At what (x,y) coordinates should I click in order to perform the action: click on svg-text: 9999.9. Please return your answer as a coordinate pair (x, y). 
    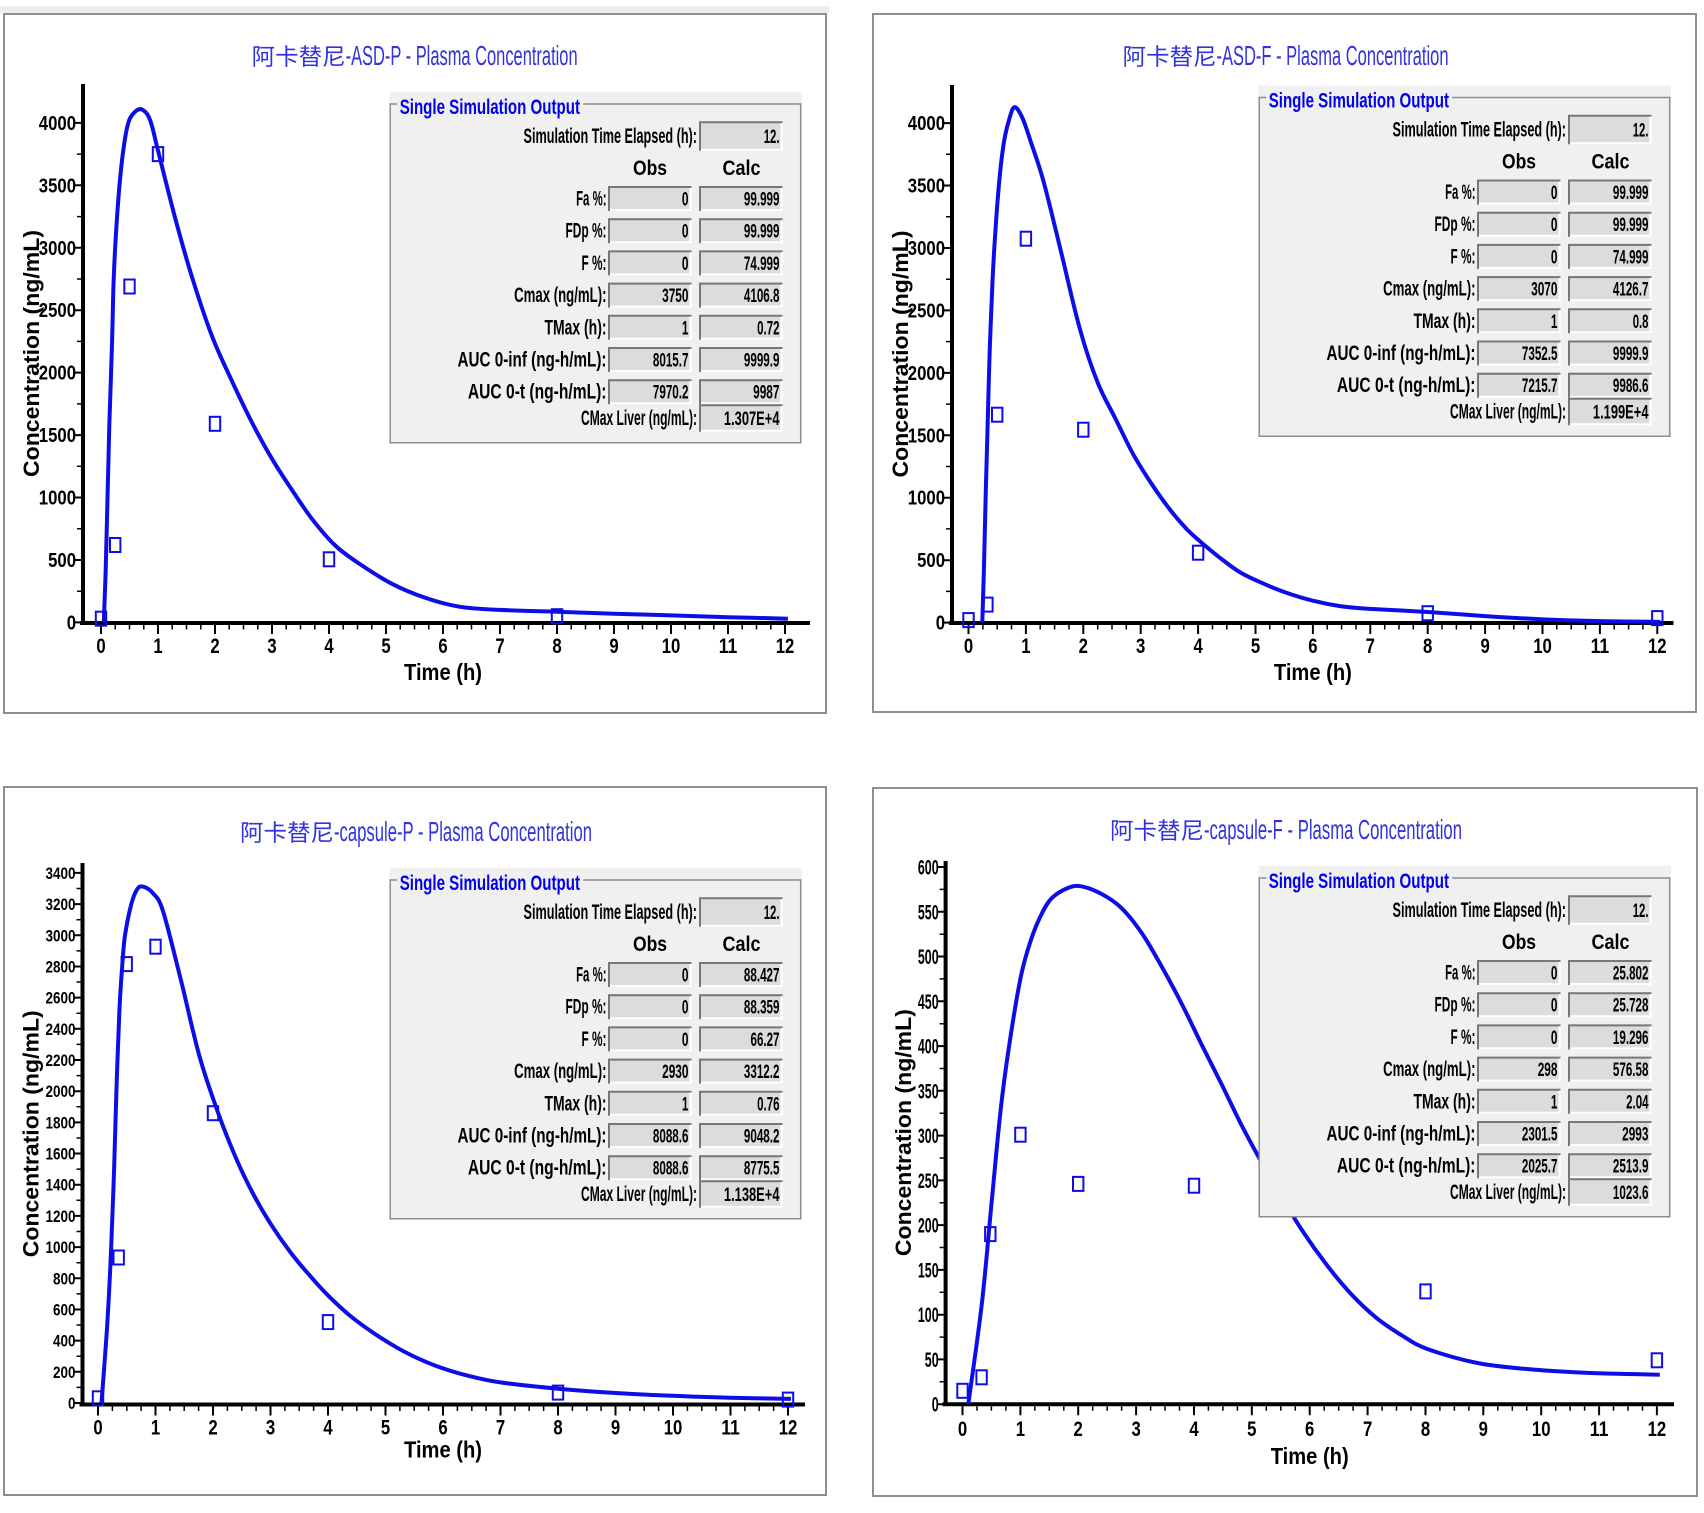
    Looking at the image, I should click on (762, 361).